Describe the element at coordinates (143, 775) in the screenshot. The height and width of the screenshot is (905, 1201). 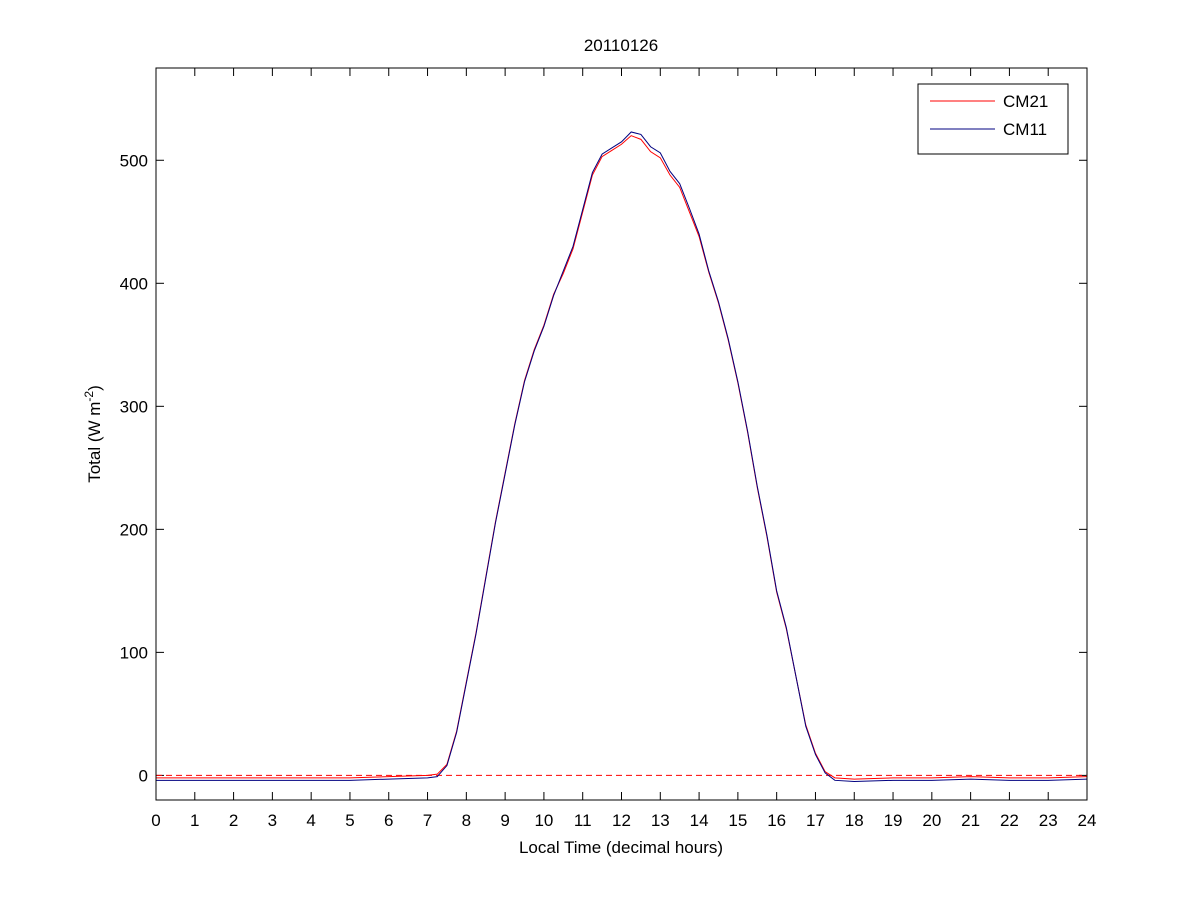
I see `y-tick-label: 0` at that location.